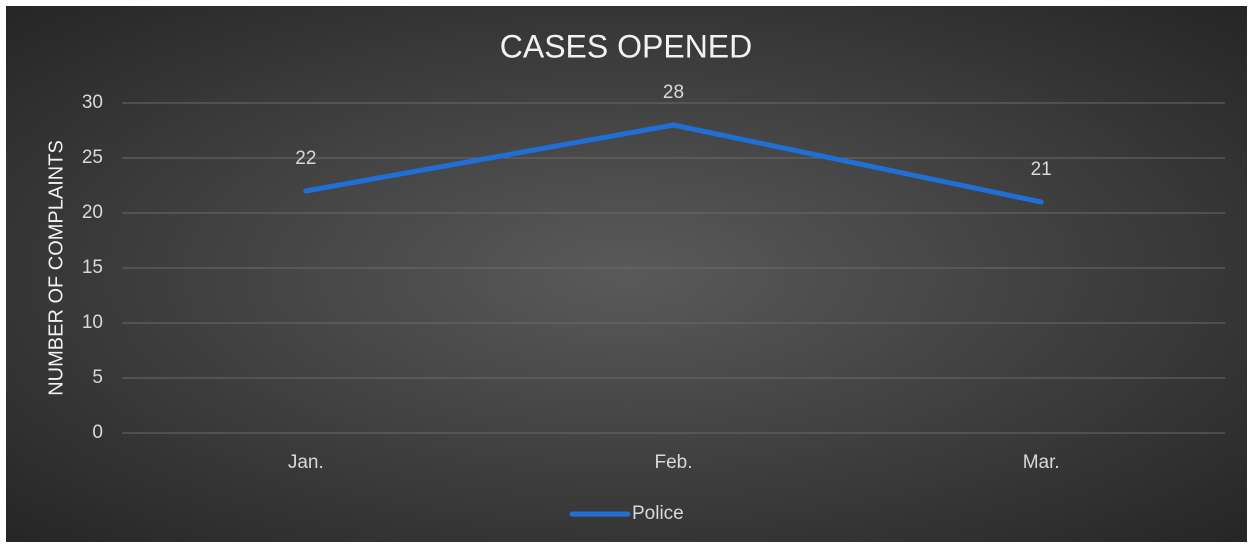 The image size is (1253, 548). I want to click on chart-title: CASES OPENED, so click(626, 46).